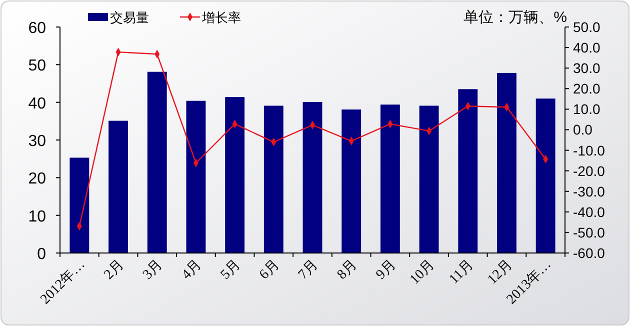 The width and height of the screenshot is (630, 326). I want to click on y2-tick-label: -40.0, so click(589, 212).